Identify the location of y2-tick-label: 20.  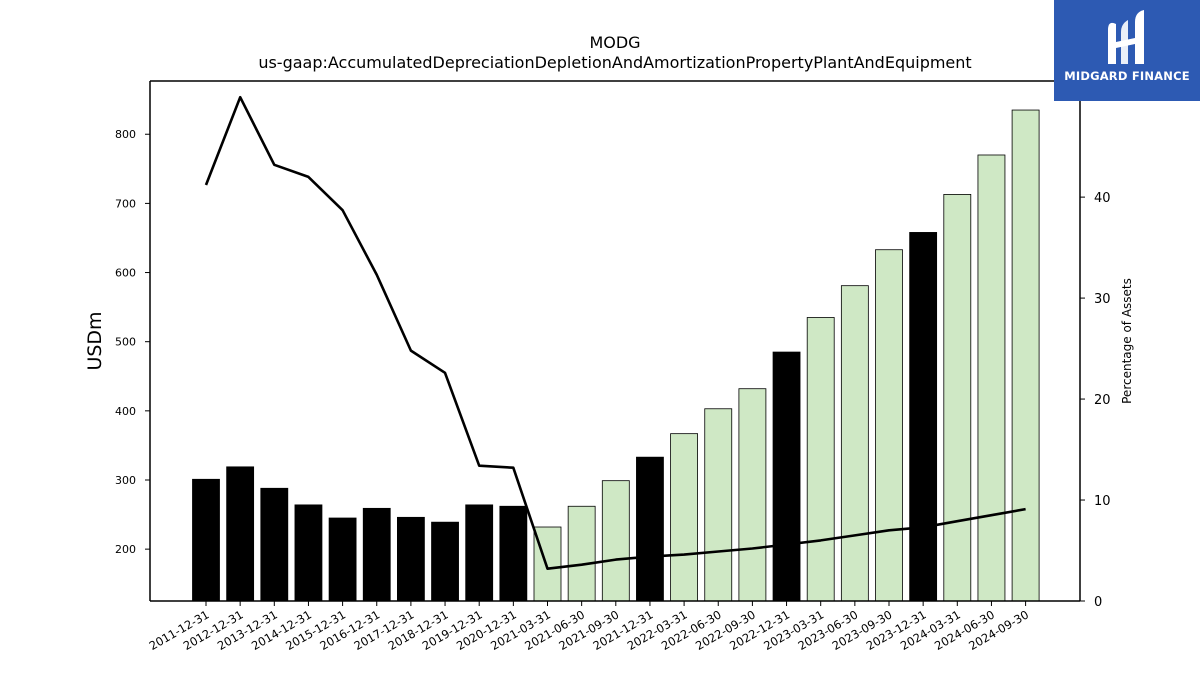
(1102, 400).